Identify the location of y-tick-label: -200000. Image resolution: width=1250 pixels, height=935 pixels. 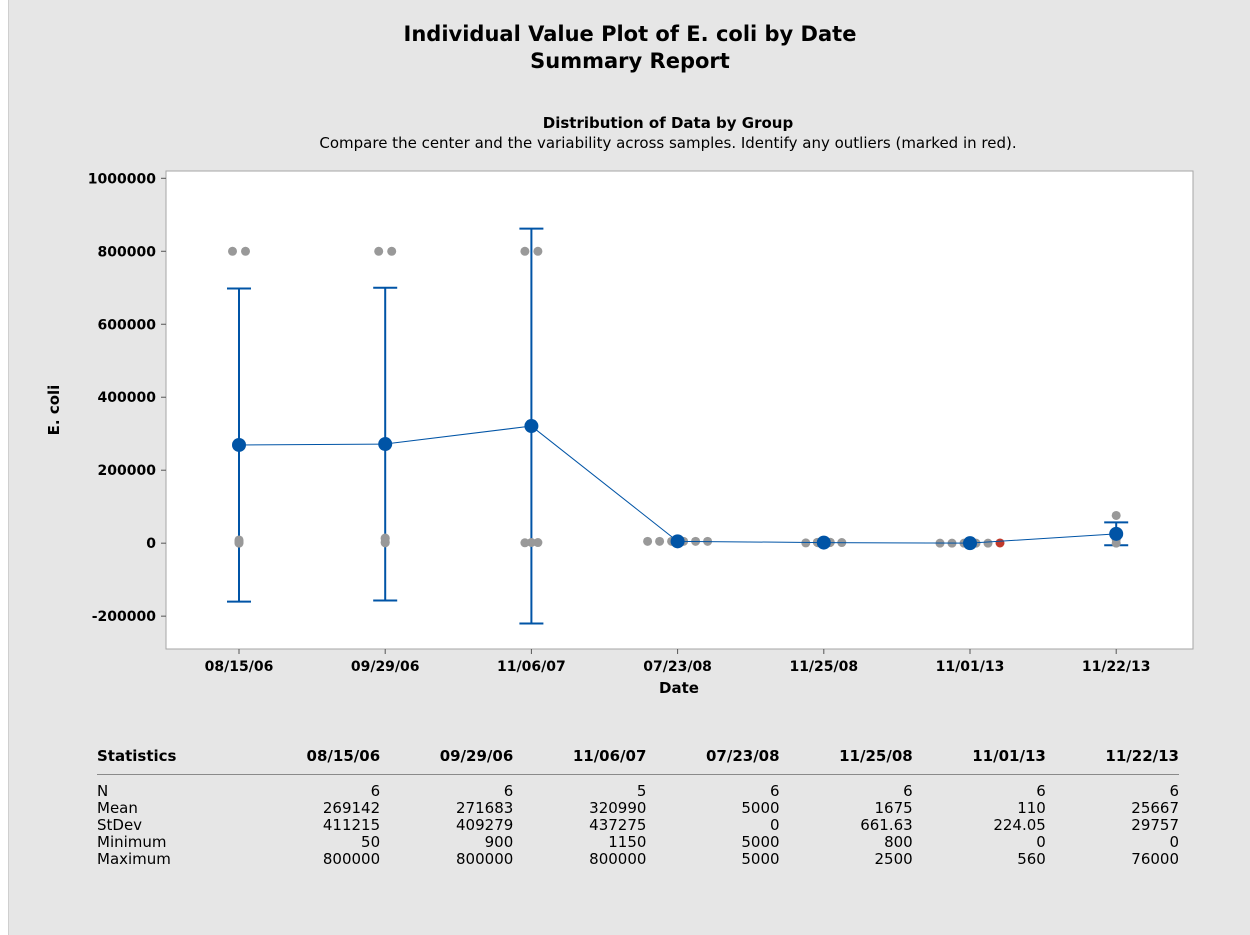
(124, 617).